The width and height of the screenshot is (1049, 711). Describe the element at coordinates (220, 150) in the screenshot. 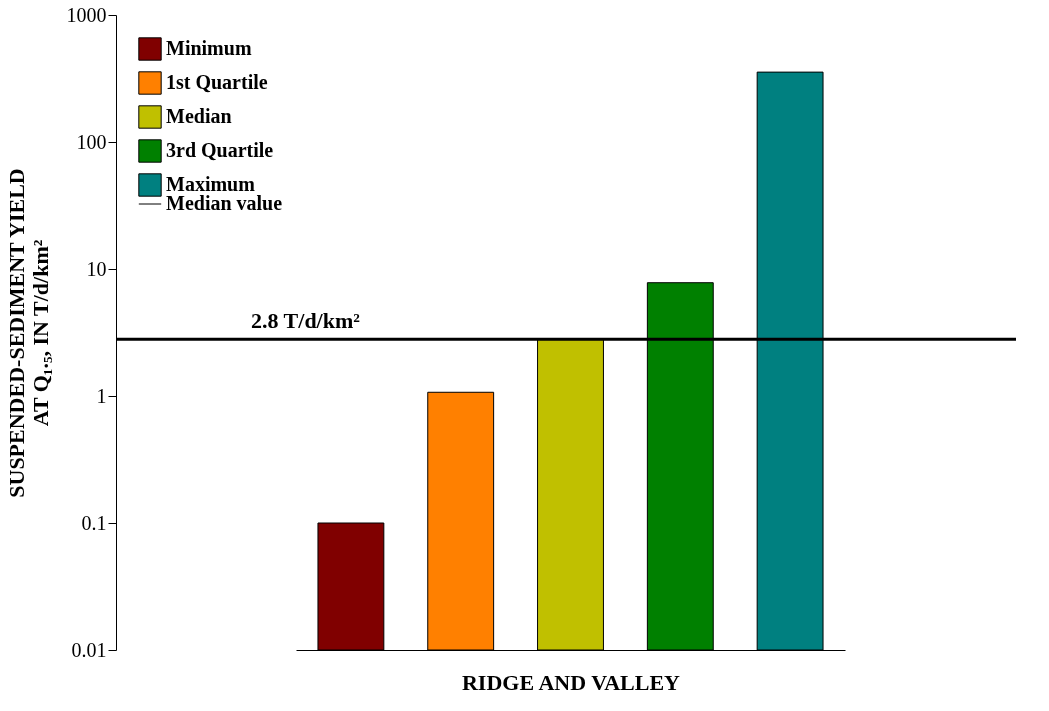

I see `legend-label: 3rd Quartile` at that location.